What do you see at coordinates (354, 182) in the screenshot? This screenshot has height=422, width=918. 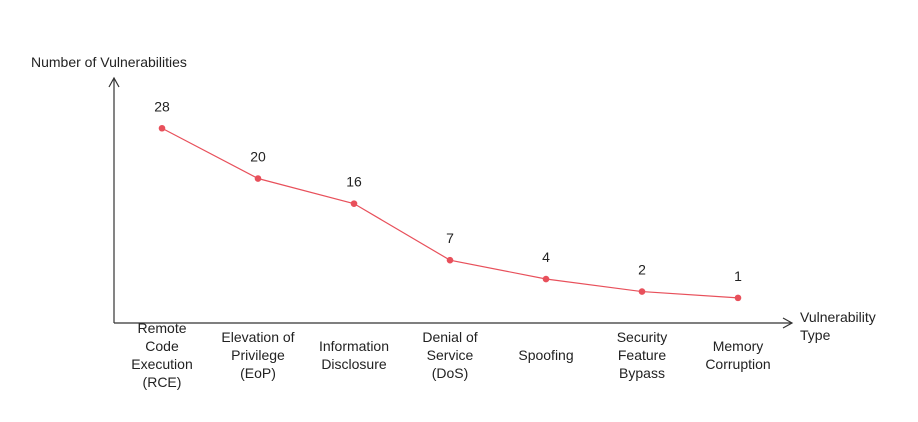 I see `data-label: 16` at bounding box center [354, 182].